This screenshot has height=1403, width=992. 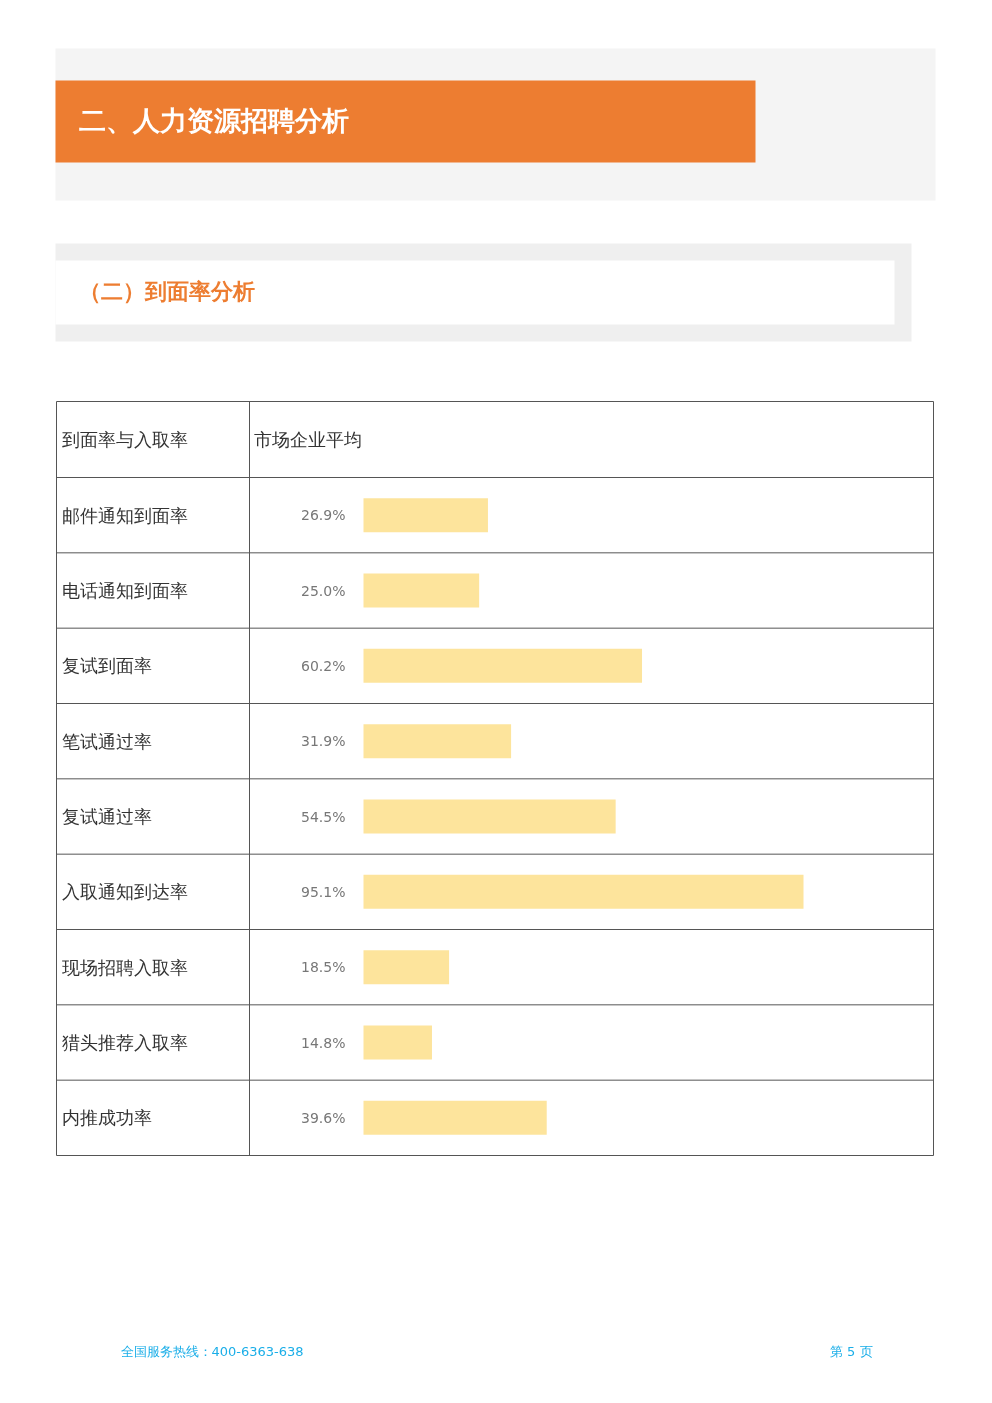 What do you see at coordinates (106, 1118) in the screenshot?
I see `y-tick-label: 内推成功率` at bounding box center [106, 1118].